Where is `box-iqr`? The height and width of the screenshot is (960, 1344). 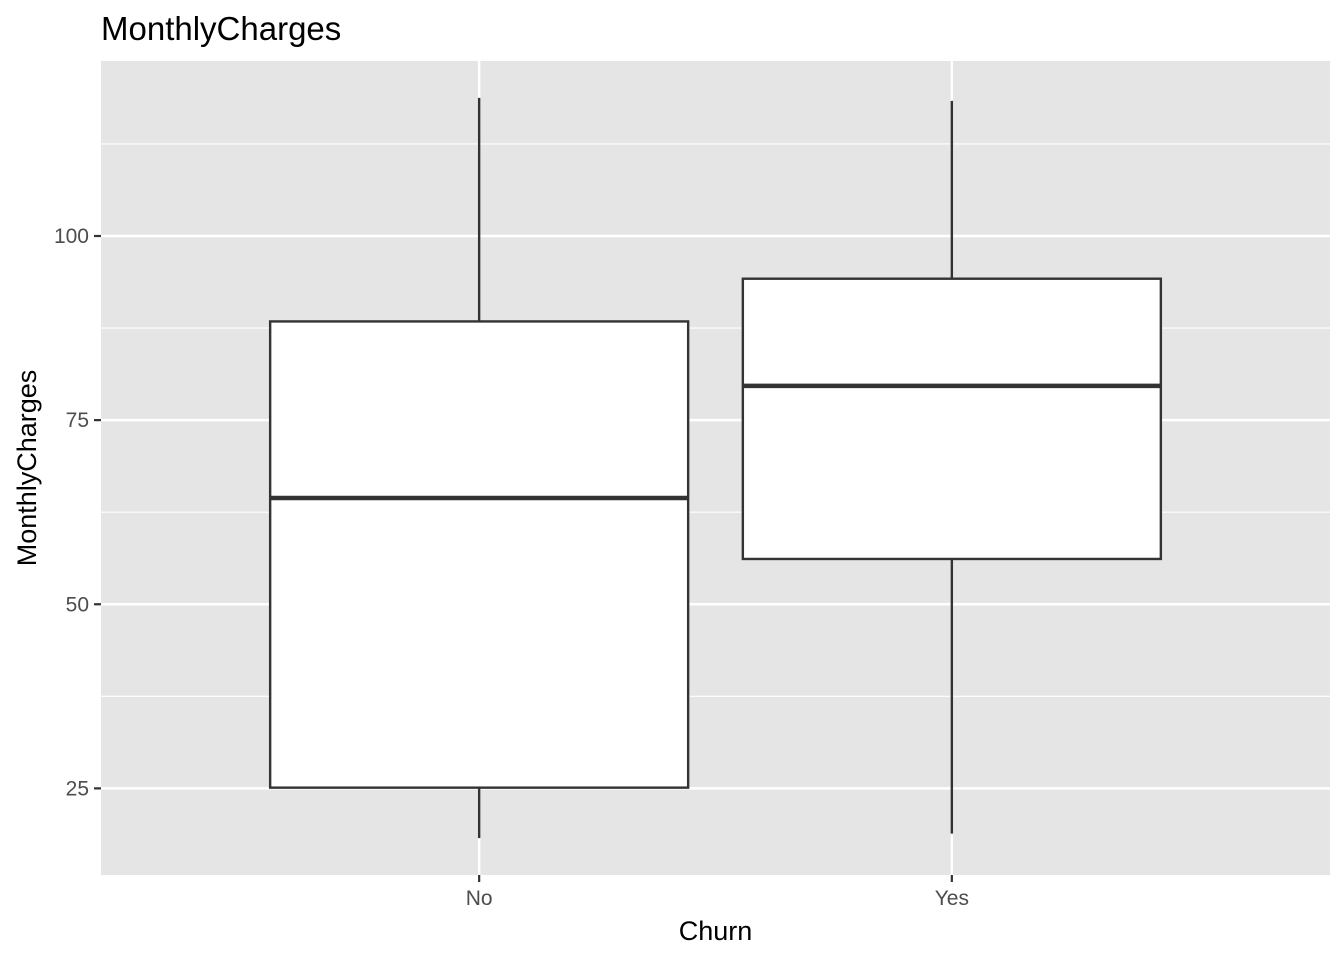
box-iqr is located at coordinates (952, 419).